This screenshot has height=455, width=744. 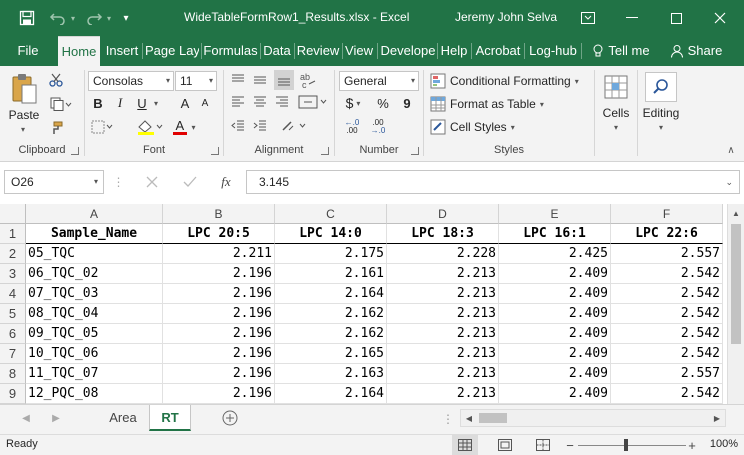 I want to click on cell-c3: 2.161, so click(x=331, y=274).